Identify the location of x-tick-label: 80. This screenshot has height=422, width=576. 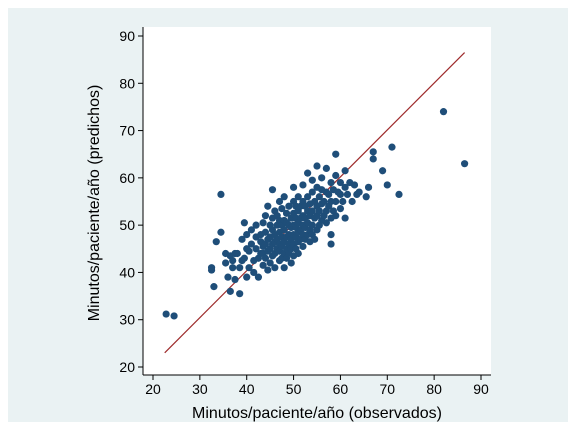
(434, 389).